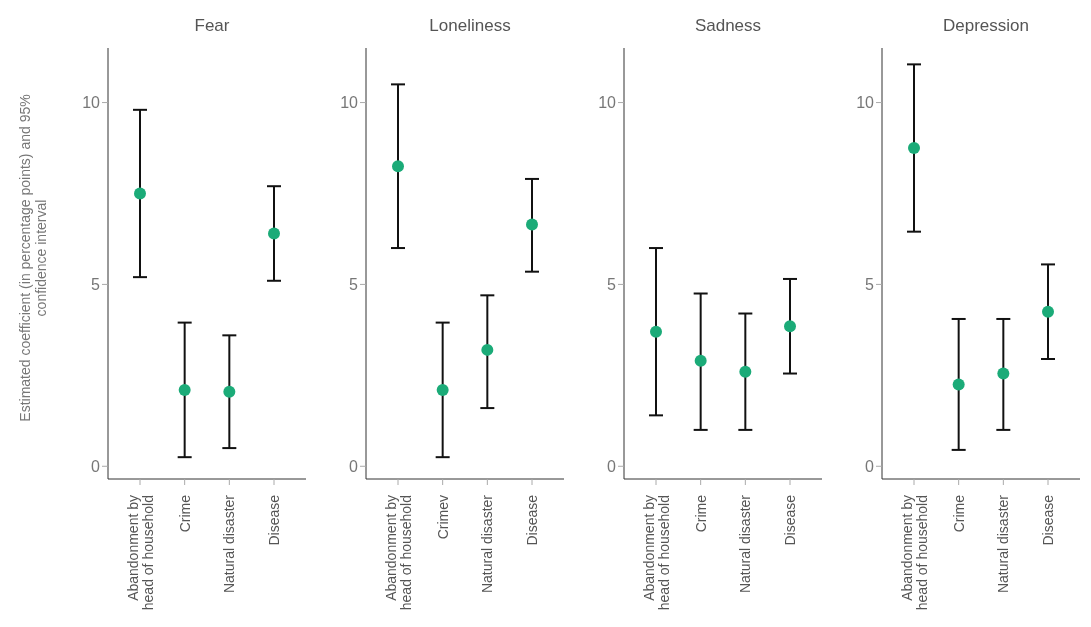 This screenshot has width=1091, height=627. What do you see at coordinates (212, 26) in the screenshot?
I see `chart-title: Fear` at bounding box center [212, 26].